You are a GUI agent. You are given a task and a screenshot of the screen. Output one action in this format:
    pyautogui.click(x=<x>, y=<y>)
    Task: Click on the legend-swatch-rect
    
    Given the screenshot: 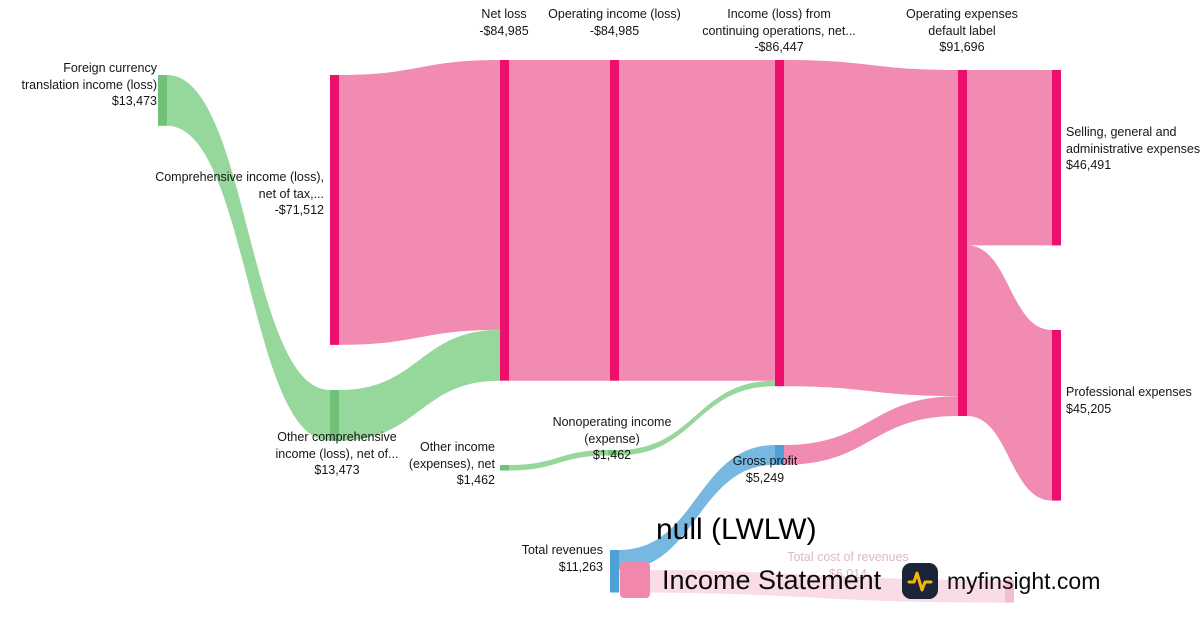 What is the action you would take?
    pyautogui.click(x=635, y=580)
    